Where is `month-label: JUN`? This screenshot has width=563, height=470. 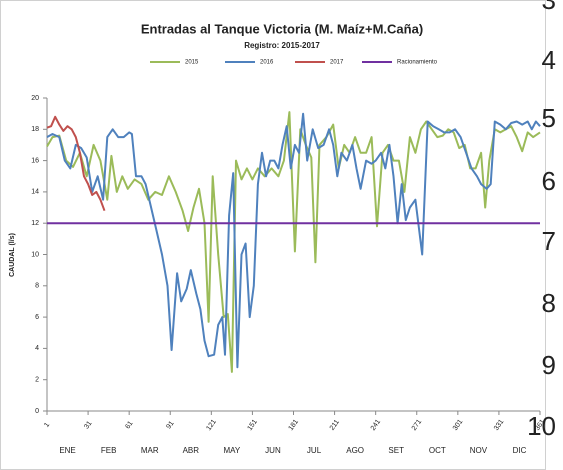
month-label: JUN is located at coordinates (273, 450).